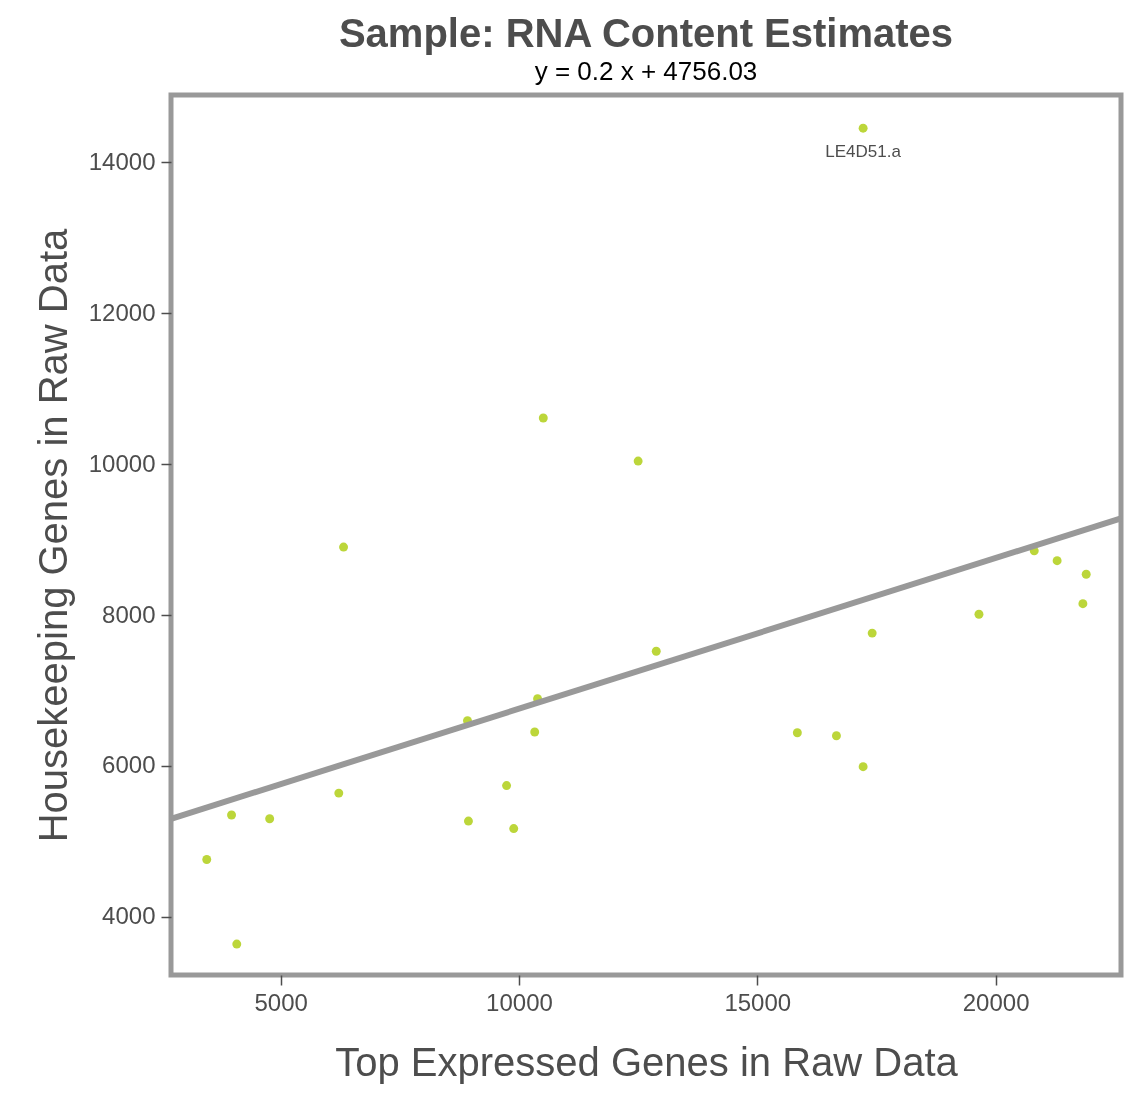 The width and height of the screenshot is (1125, 1118). Describe the element at coordinates (129, 614) in the screenshot. I see `y-tick-label: 8000` at that location.